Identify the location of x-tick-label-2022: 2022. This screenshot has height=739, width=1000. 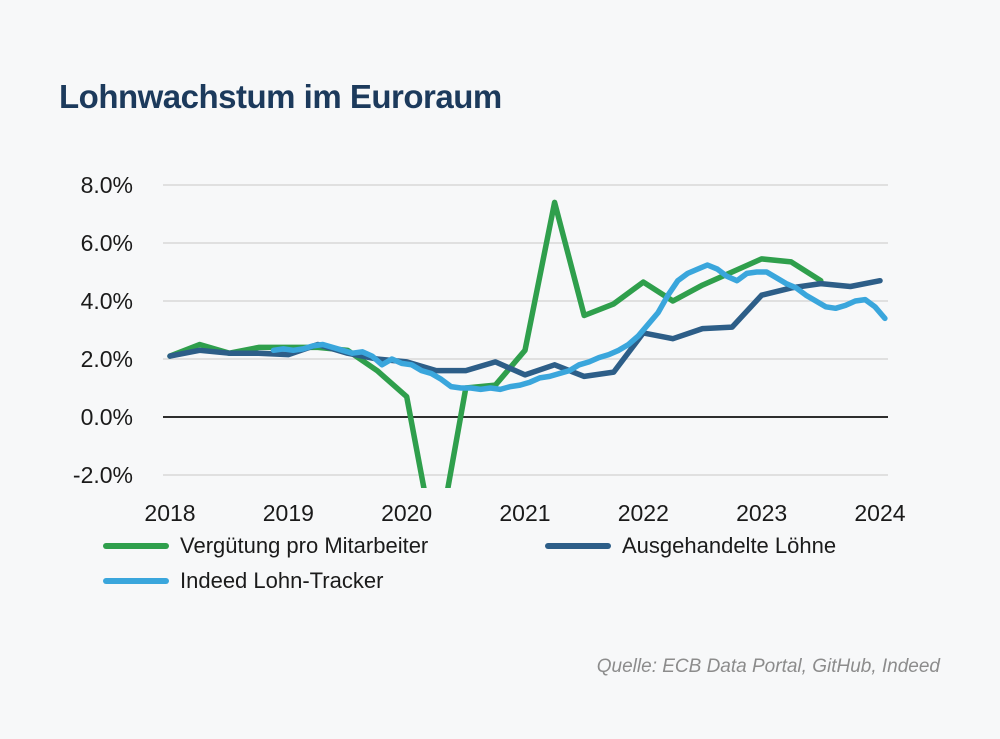
(643, 513).